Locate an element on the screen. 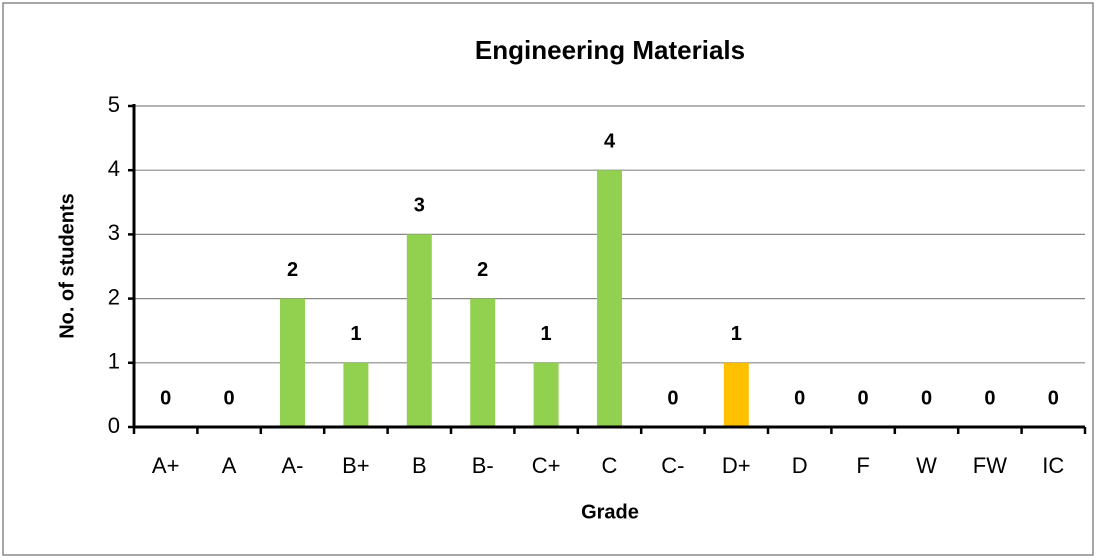  x-tick-label: D is located at coordinates (800, 465).